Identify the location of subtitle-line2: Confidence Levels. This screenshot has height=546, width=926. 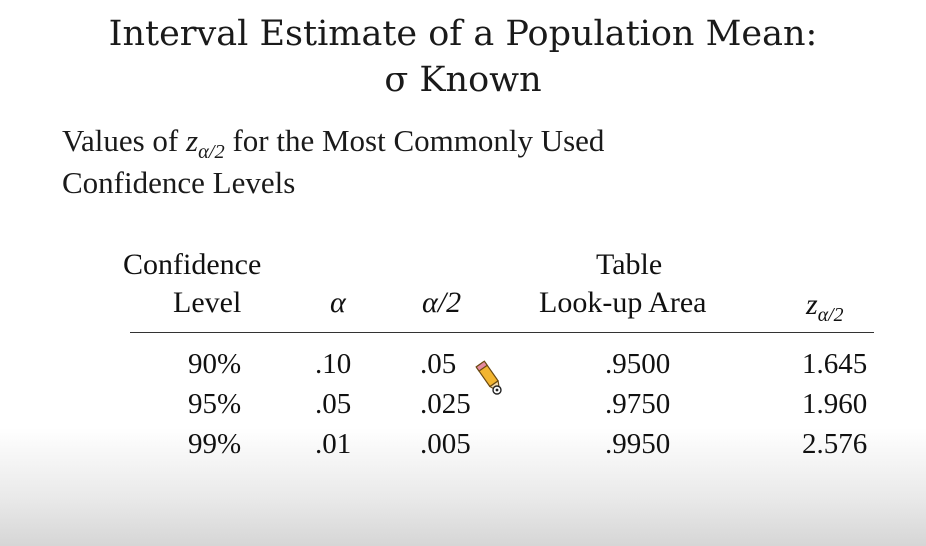
(179, 182).